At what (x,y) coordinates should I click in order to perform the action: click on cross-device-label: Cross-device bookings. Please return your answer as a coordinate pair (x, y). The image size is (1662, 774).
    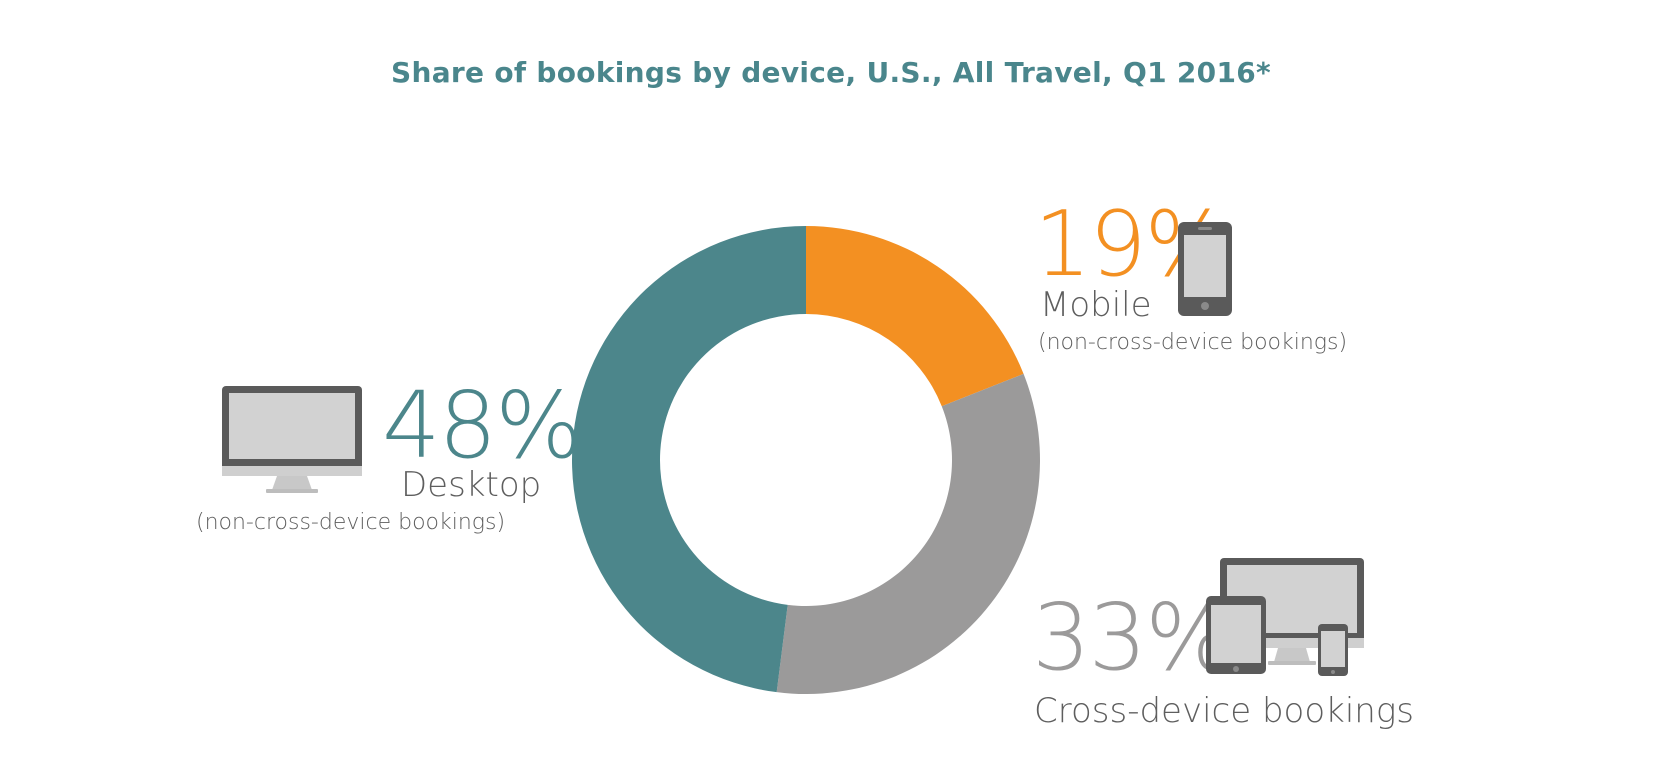
    Looking at the image, I should click on (1224, 711).